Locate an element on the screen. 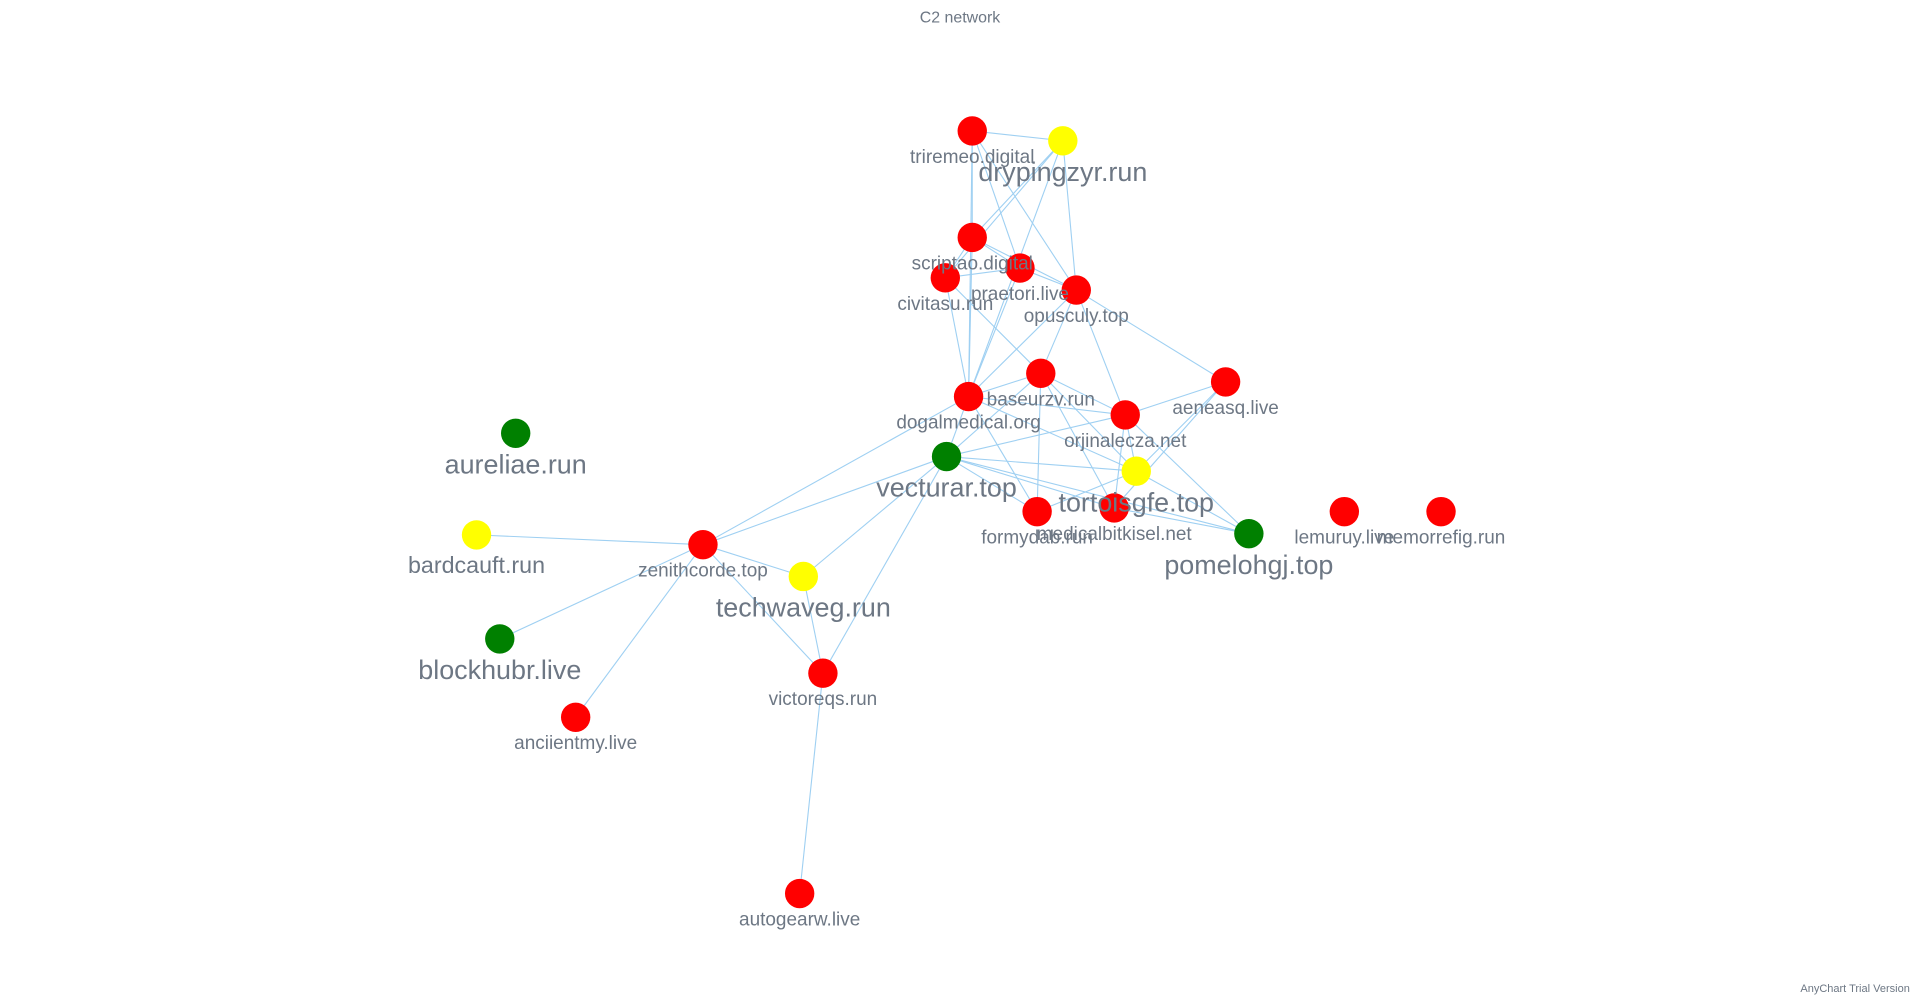  node-label: drypingzyr.run is located at coordinates (1062, 172).